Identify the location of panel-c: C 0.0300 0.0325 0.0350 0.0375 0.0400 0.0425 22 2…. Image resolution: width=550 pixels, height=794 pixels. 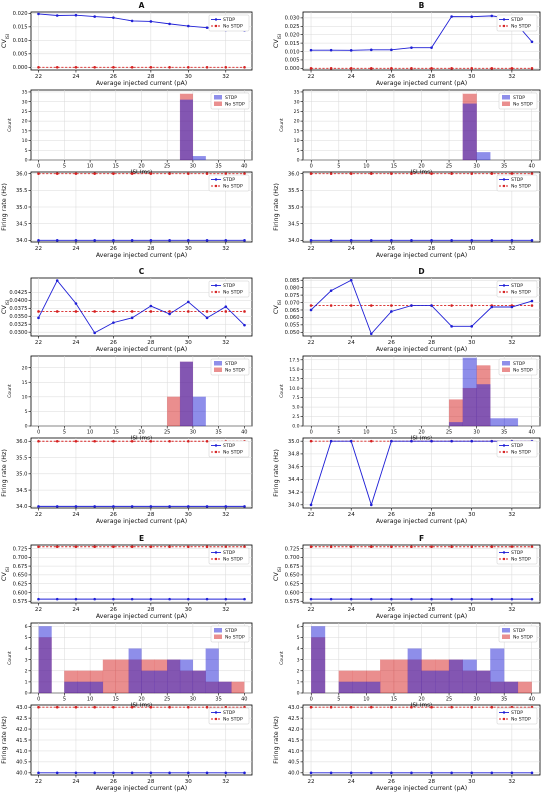
(126, 396).